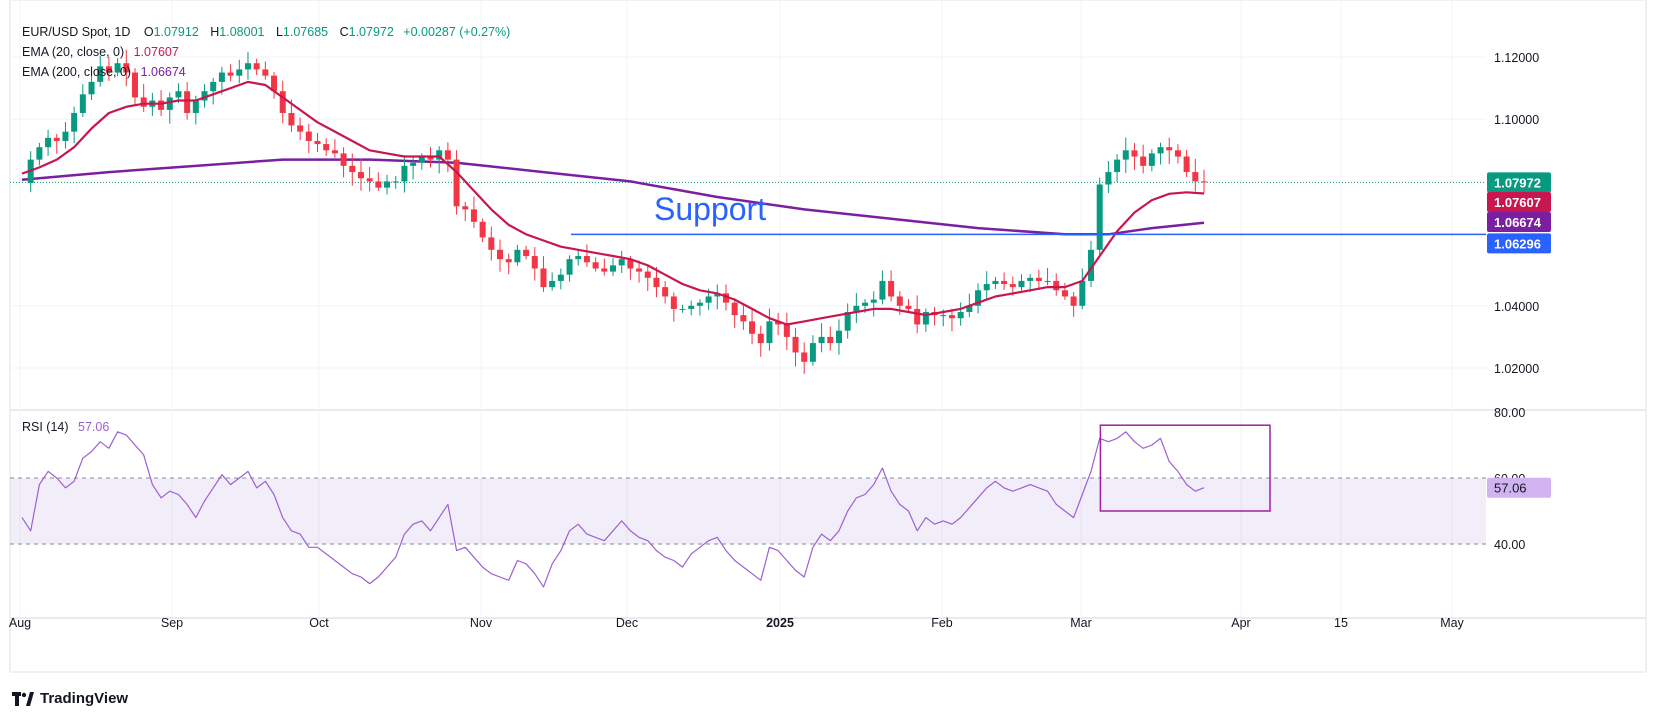  I want to click on ema20-value: 1.07607, so click(156, 52).